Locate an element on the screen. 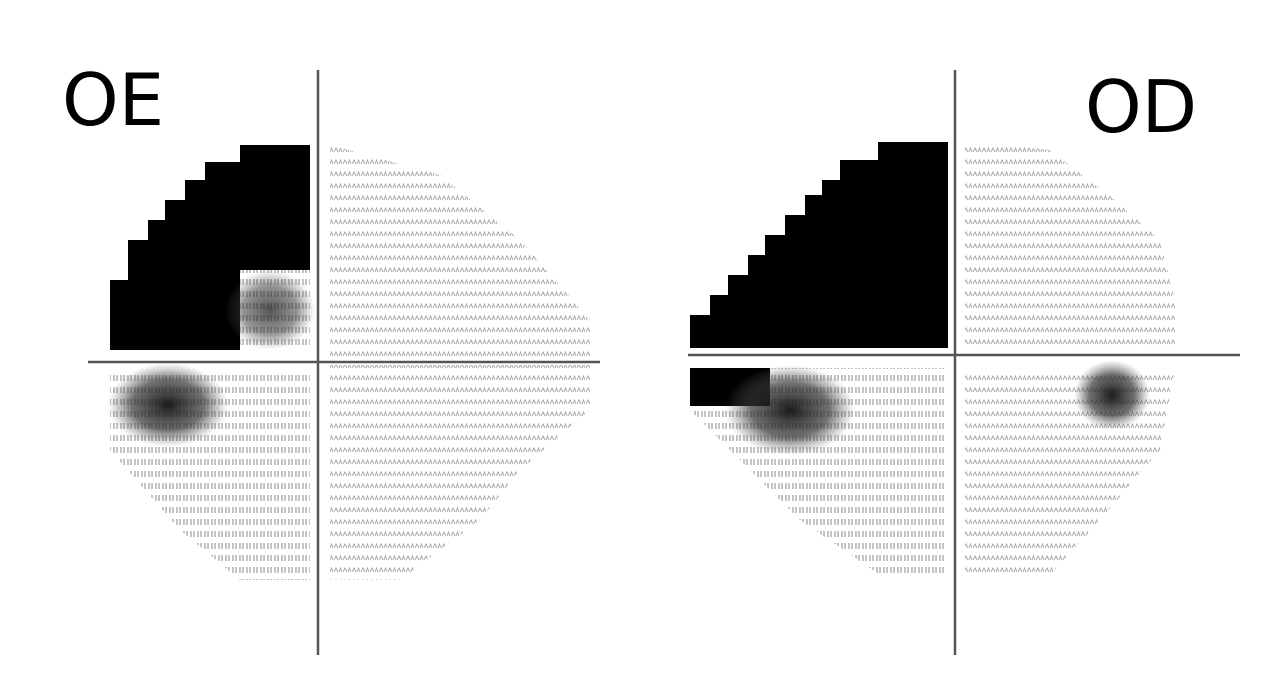 The width and height of the screenshot is (1280, 687). field-lower-right is located at coordinates (460, 472).